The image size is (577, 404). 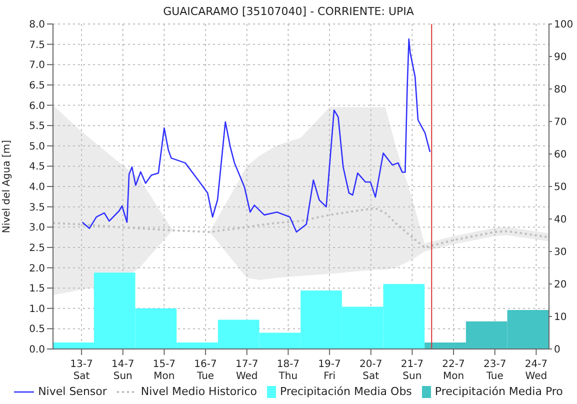 What do you see at coordinates (288, 370) in the screenshot?
I see `x-tick-label: 18-7 Thu` at bounding box center [288, 370].